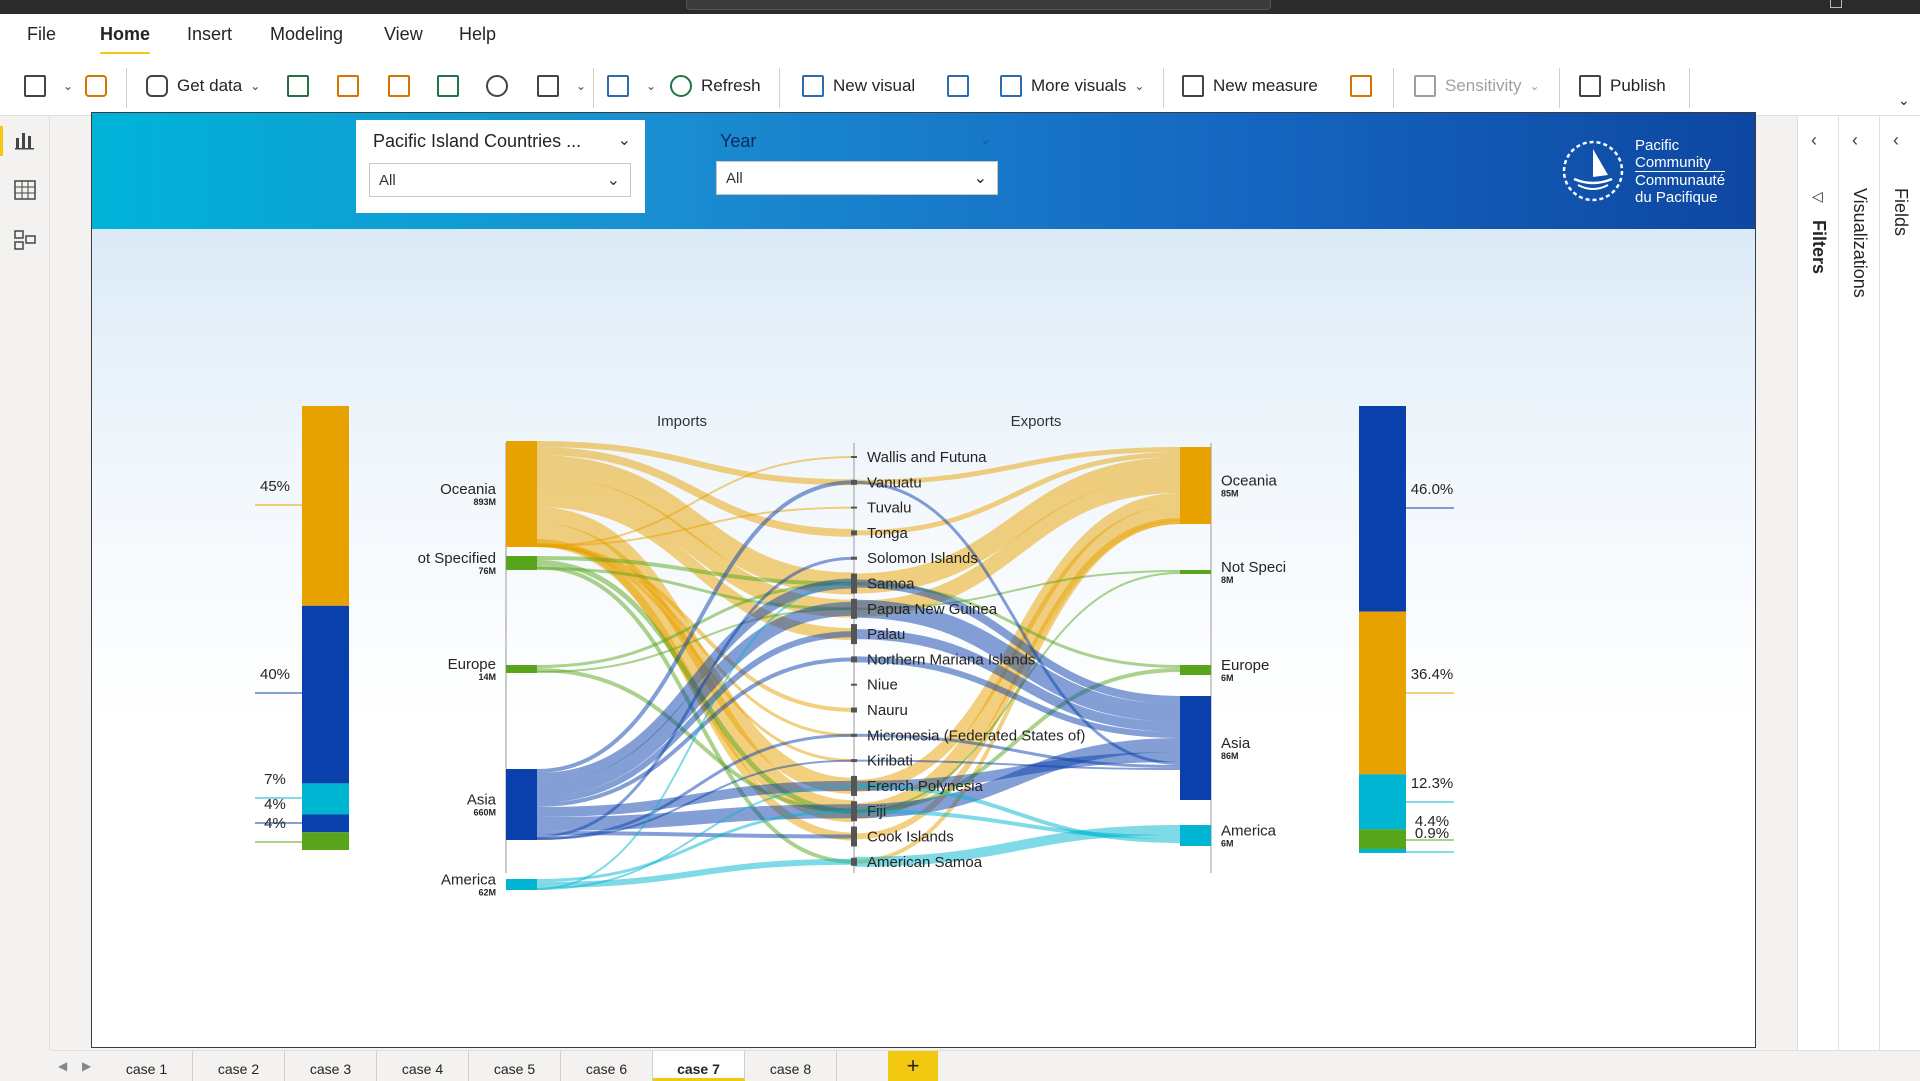 This screenshot has height=1081, width=1920. I want to click on export-flow, so click(1017, 494).